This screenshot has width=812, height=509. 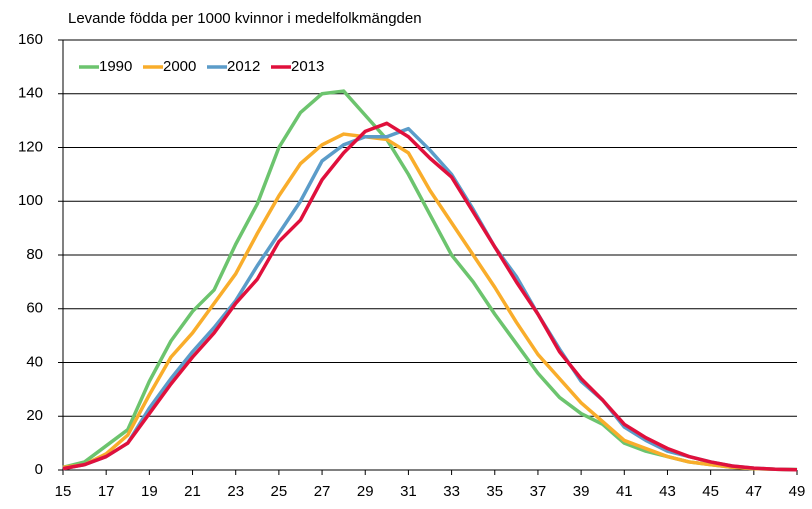 What do you see at coordinates (581, 491) in the screenshot?
I see `x-tick-label: 39` at bounding box center [581, 491].